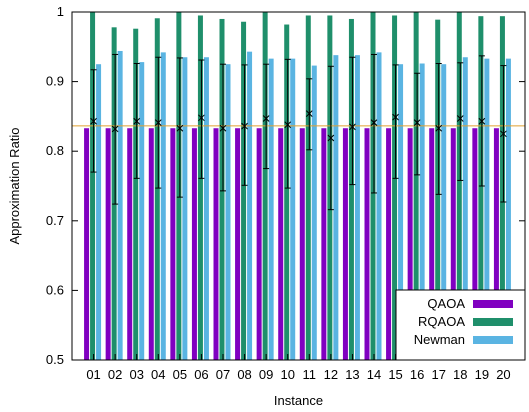 The image size is (529, 412). Describe the element at coordinates (55, 81) in the screenshot. I see `y-tick-label: 0.9` at that location.